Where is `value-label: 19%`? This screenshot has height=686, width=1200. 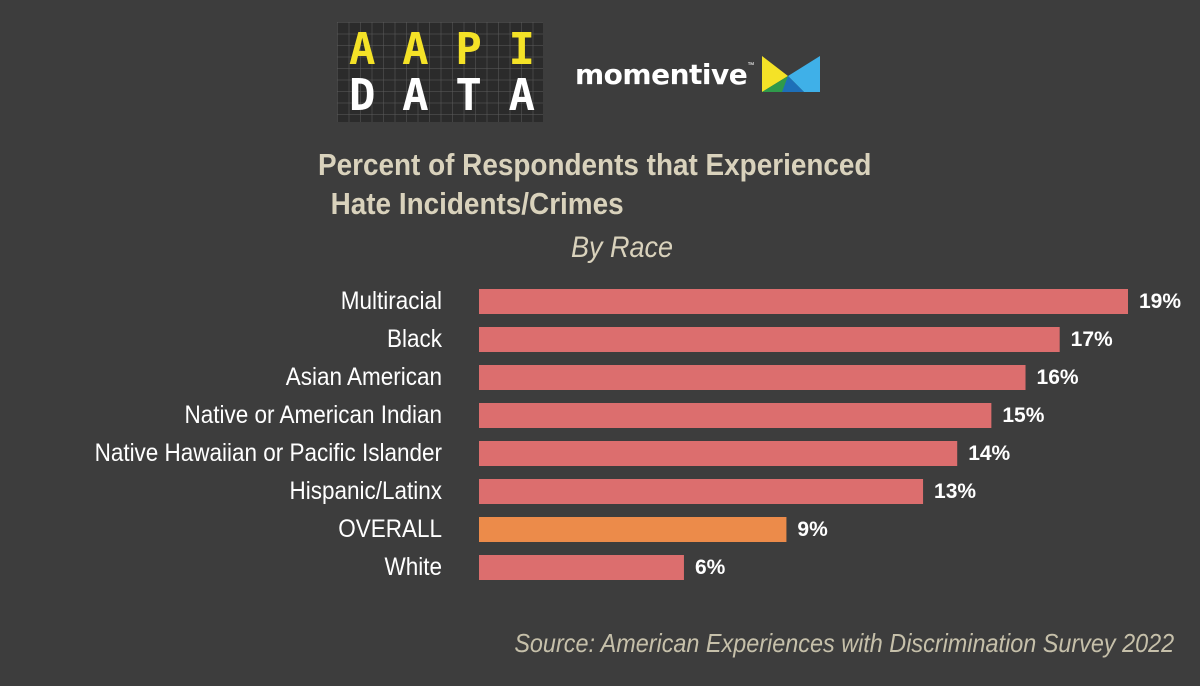 value-label: 19% is located at coordinates (1160, 301).